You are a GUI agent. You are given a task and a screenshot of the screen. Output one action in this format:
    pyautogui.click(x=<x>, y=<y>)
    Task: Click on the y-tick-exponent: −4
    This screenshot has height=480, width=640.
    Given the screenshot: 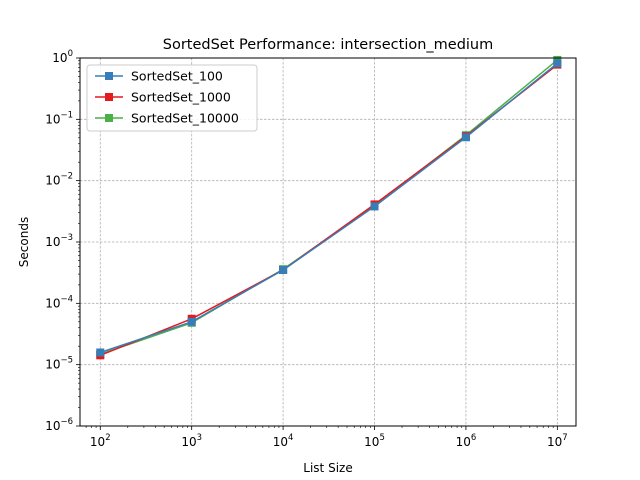 What is the action you would take?
    pyautogui.click(x=66, y=299)
    